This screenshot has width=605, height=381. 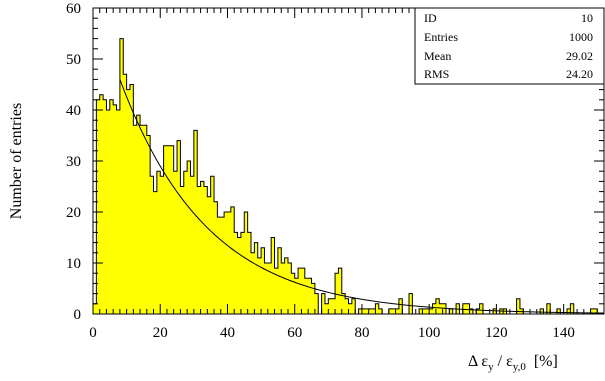 What do you see at coordinates (509, 46) in the screenshot?
I see `stats-box: ID 10 Entries 1000 Mean 29.02 RMS 24.20` at bounding box center [509, 46].